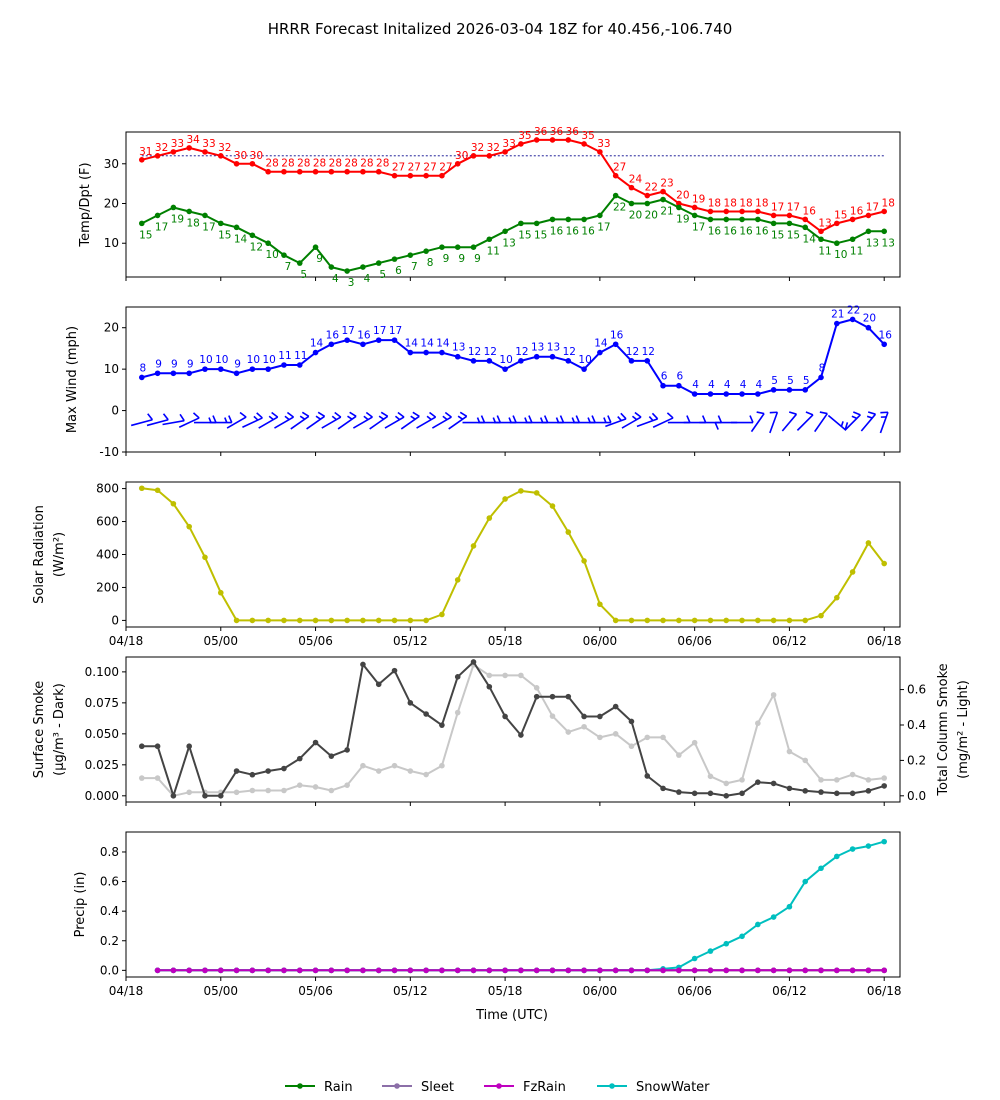  Describe the element at coordinates (107, 555) in the screenshot. I see `y-tick-label: 400` at that location.